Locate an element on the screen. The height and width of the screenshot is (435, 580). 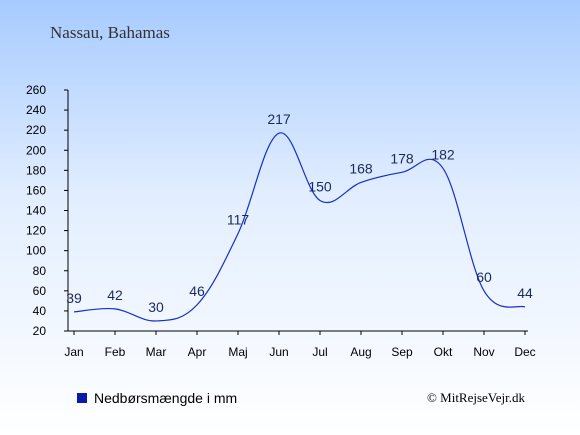
y-tick-label: 200 is located at coordinates (36, 150).